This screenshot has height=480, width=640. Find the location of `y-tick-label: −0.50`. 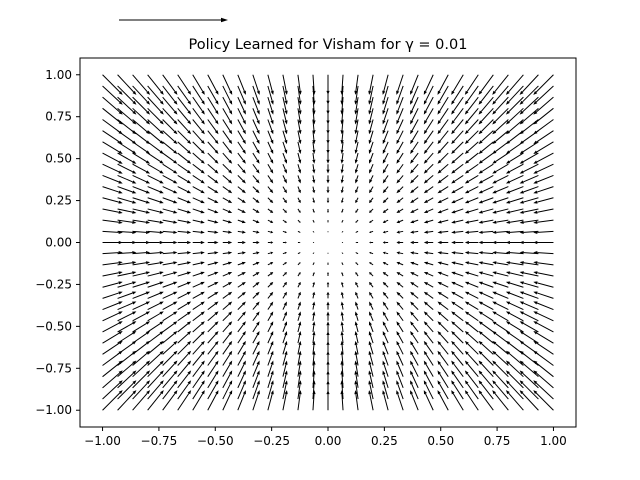

y-tick-label: −0.50 is located at coordinates (53, 326).